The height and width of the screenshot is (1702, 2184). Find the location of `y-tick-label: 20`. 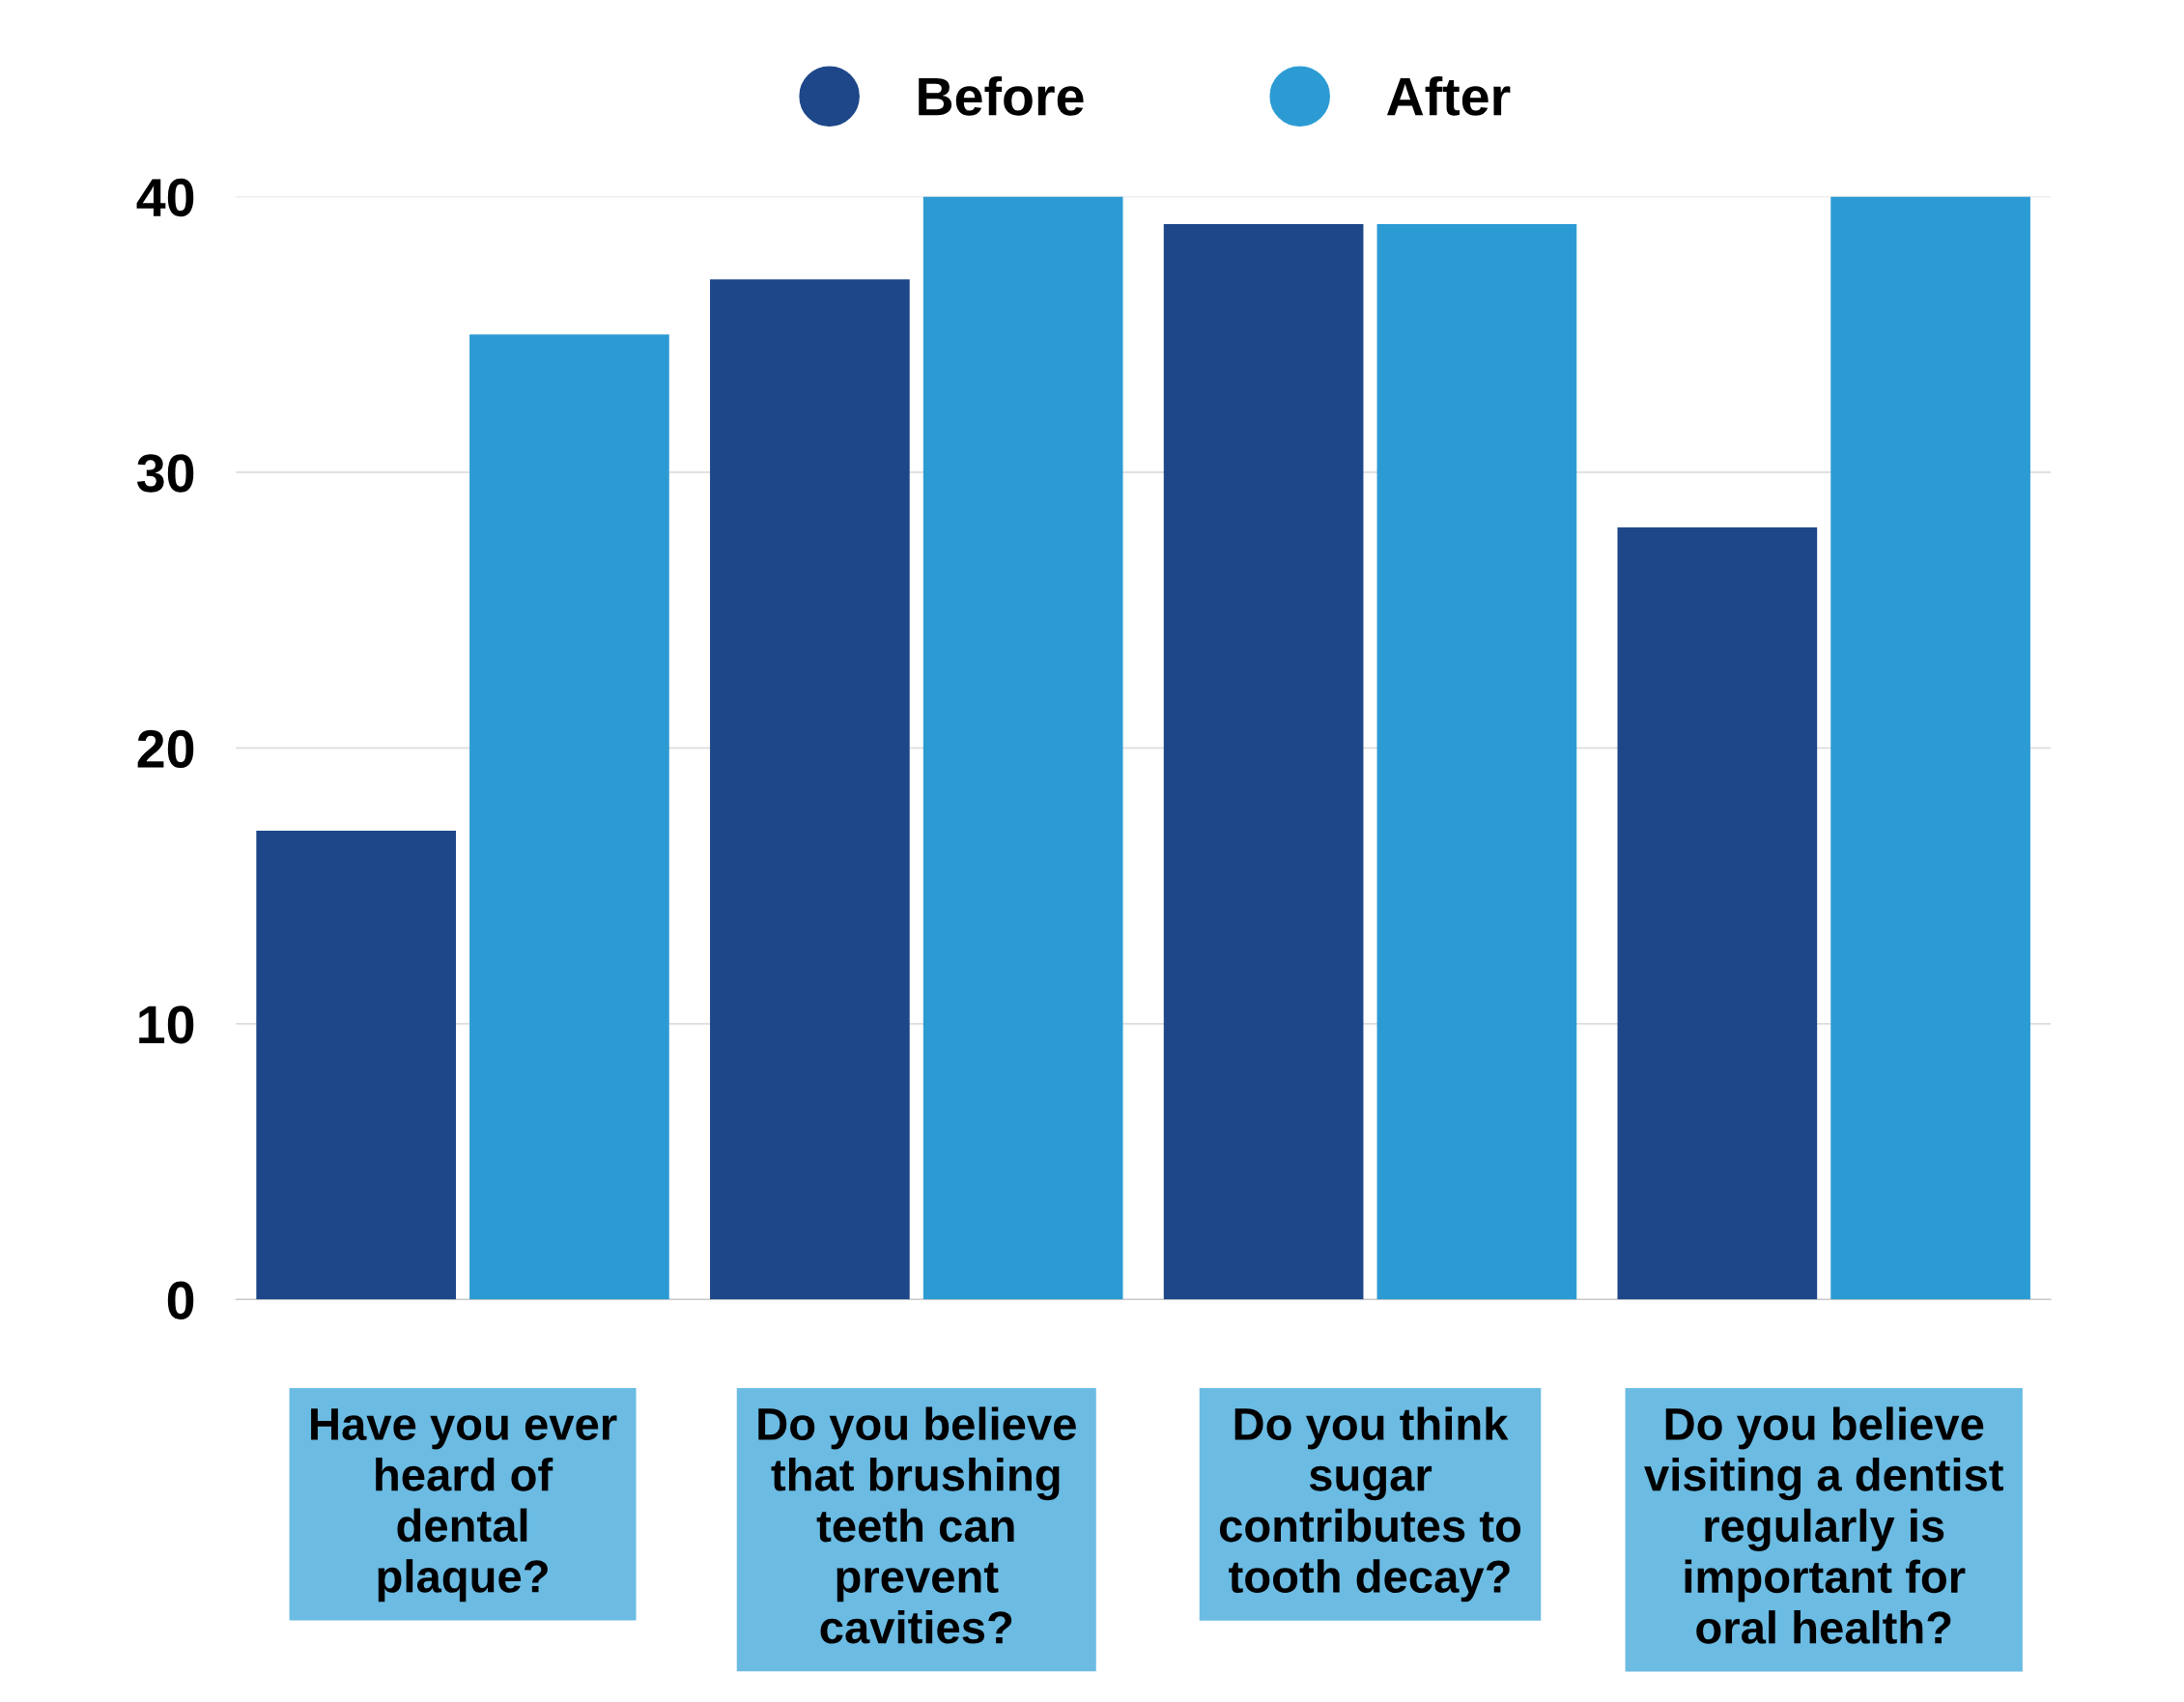

y-tick-label: 20 is located at coordinates (166, 749).